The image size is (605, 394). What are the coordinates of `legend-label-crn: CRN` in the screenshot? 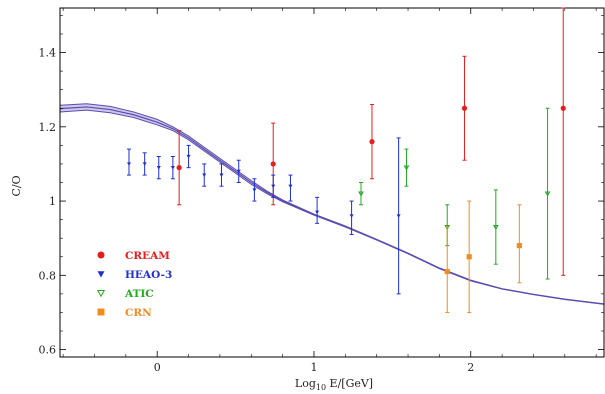 It's located at (138, 313).